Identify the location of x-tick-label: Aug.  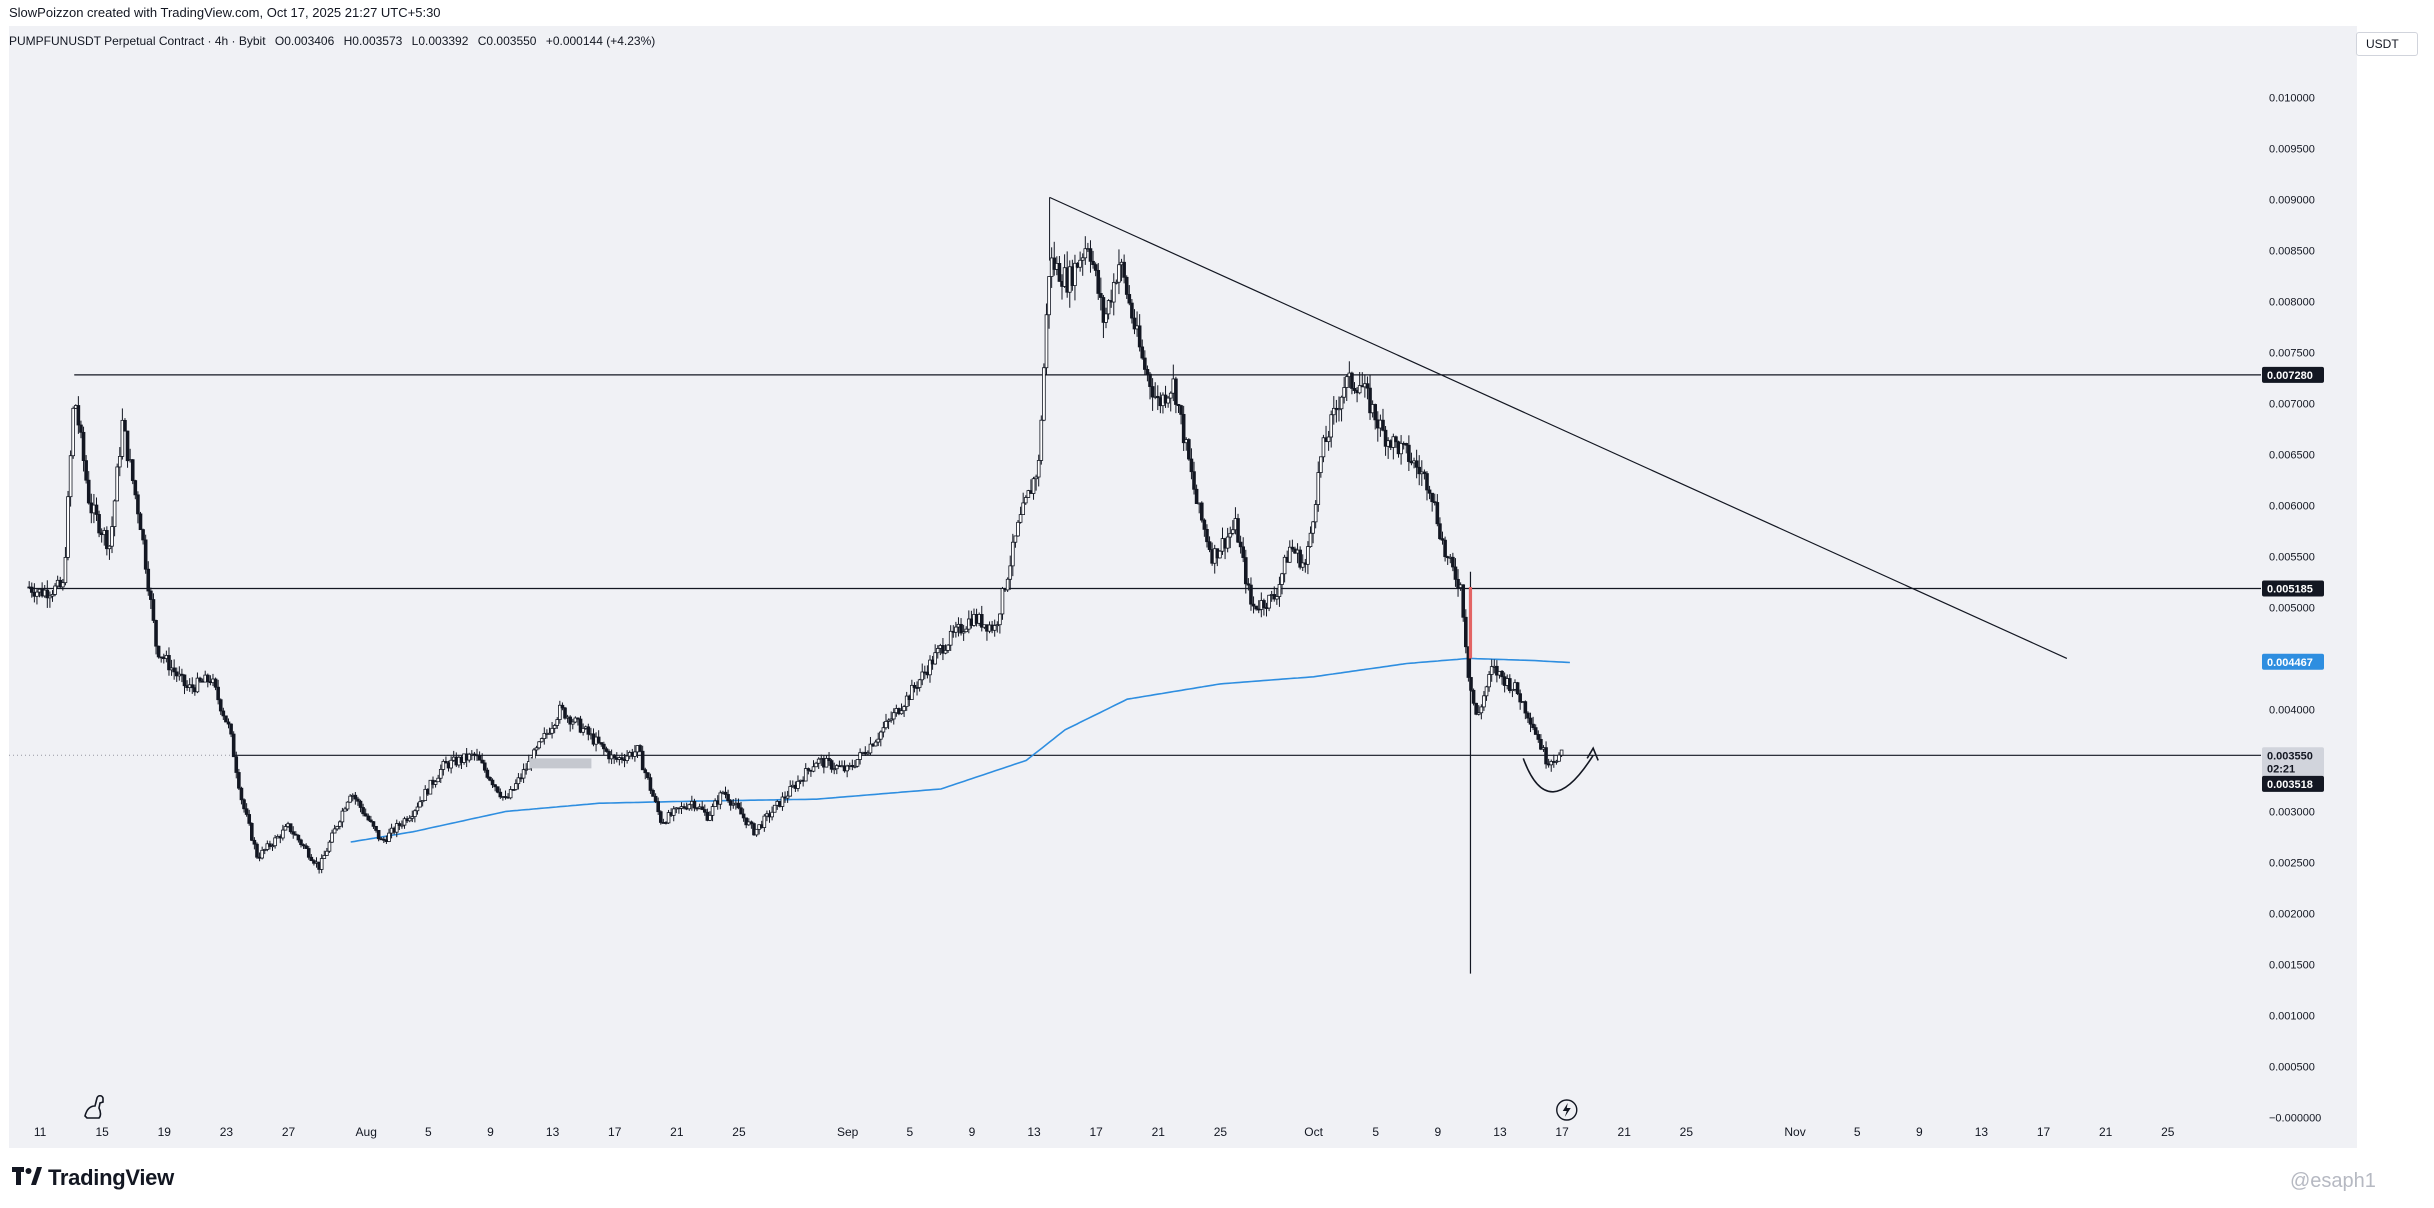
(366, 1132).